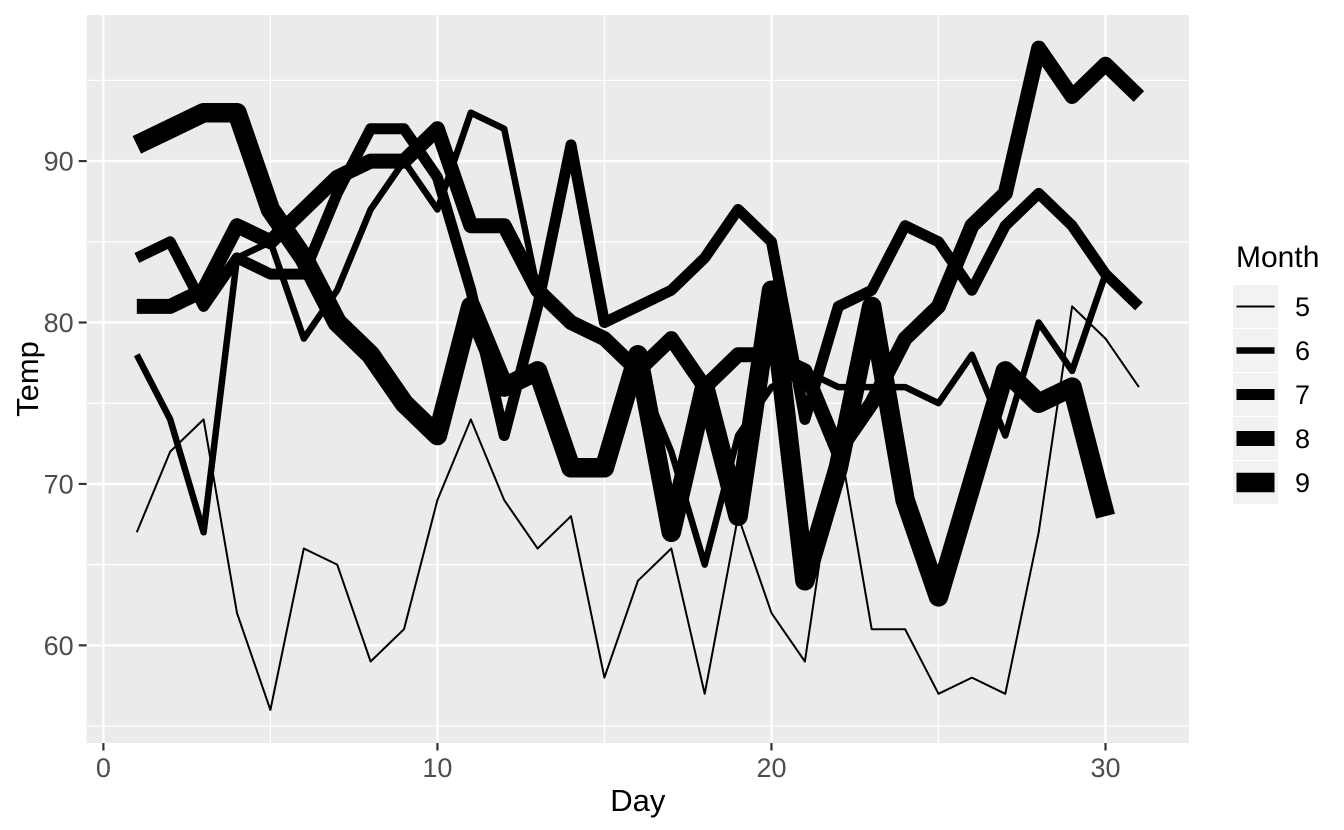 This screenshot has height=830, width=1344. Describe the element at coordinates (59, 484) in the screenshot. I see `y-tick-label: 70` at that location.